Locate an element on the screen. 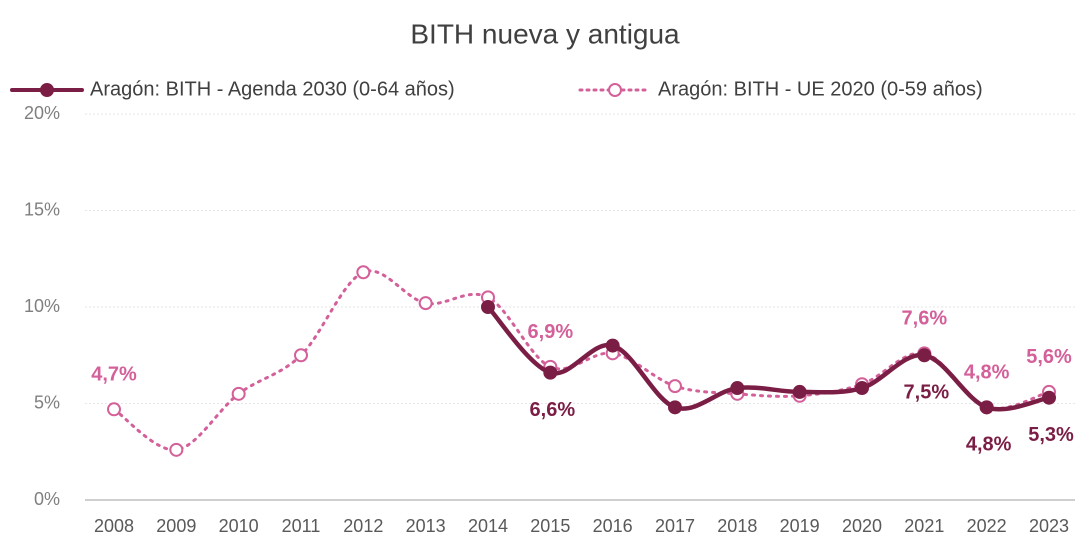  data-label: 6,9% is located at coordinates (551, 332).